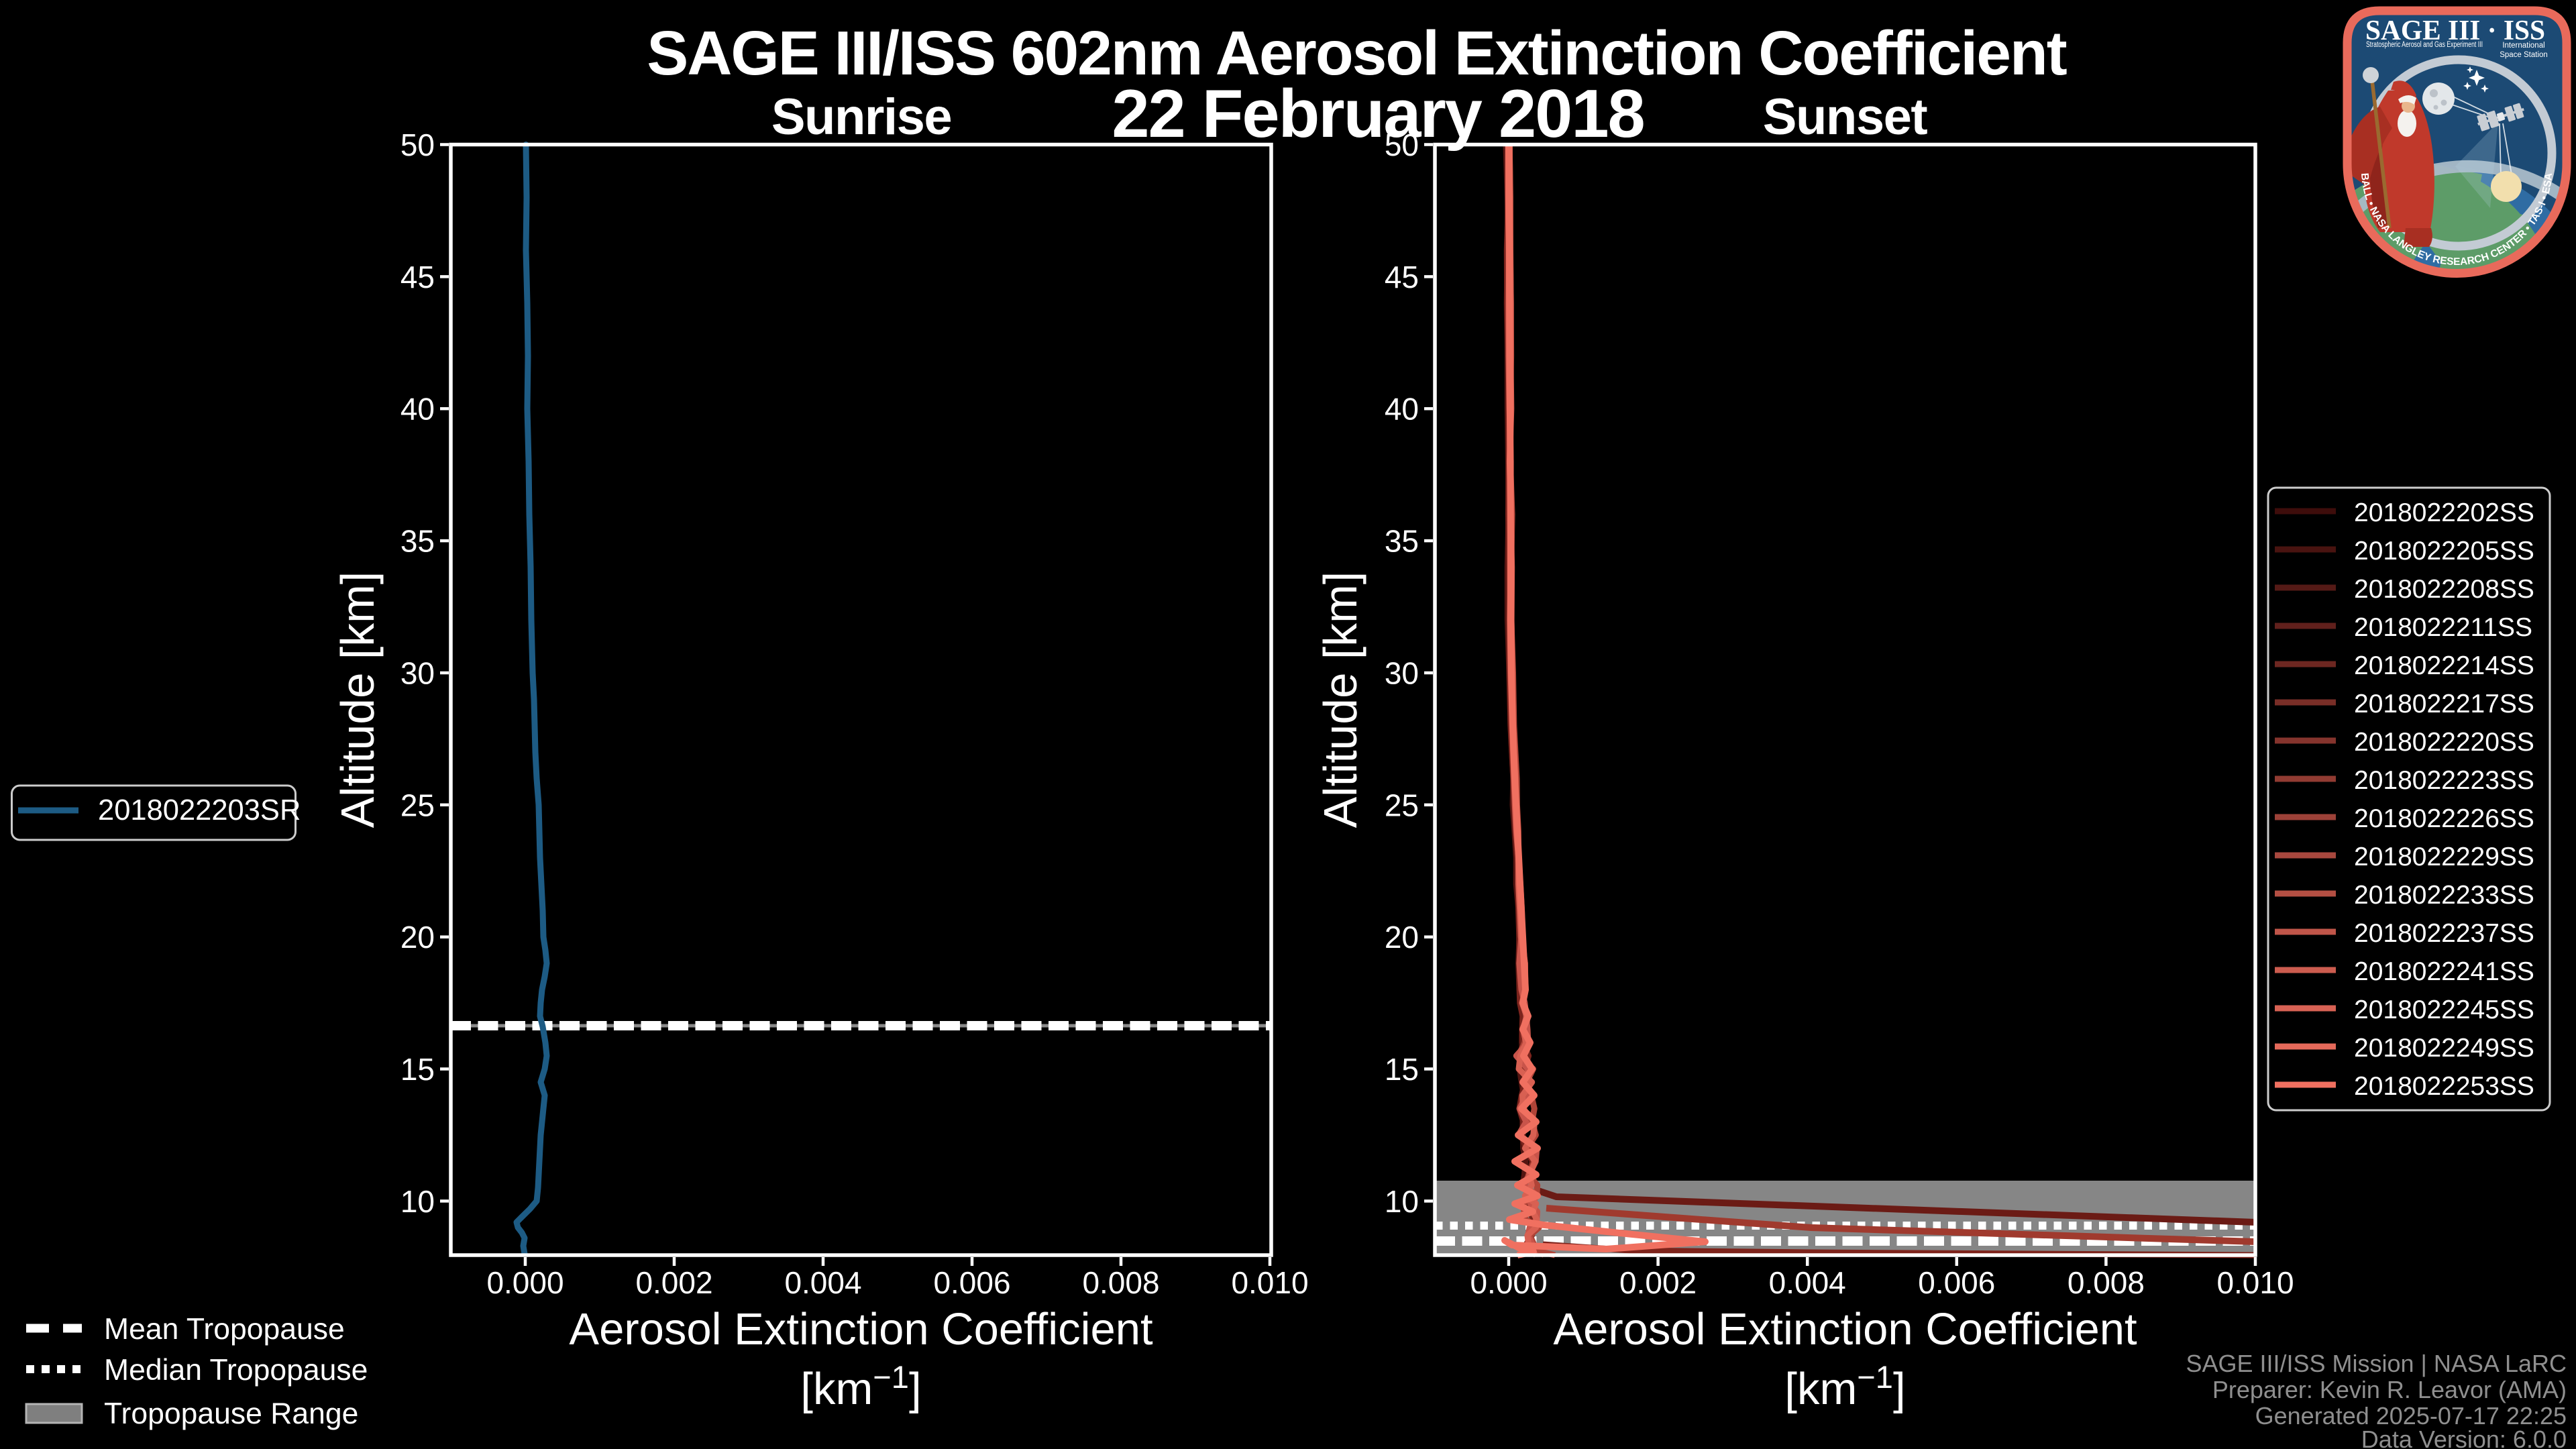 The width and height of the screenshot is (2576, 1449). What do you see at coordinates (2444, 857) in the screenshot?
I see `svg-text: 2018022229SS` at bounding box center [2444, 857].